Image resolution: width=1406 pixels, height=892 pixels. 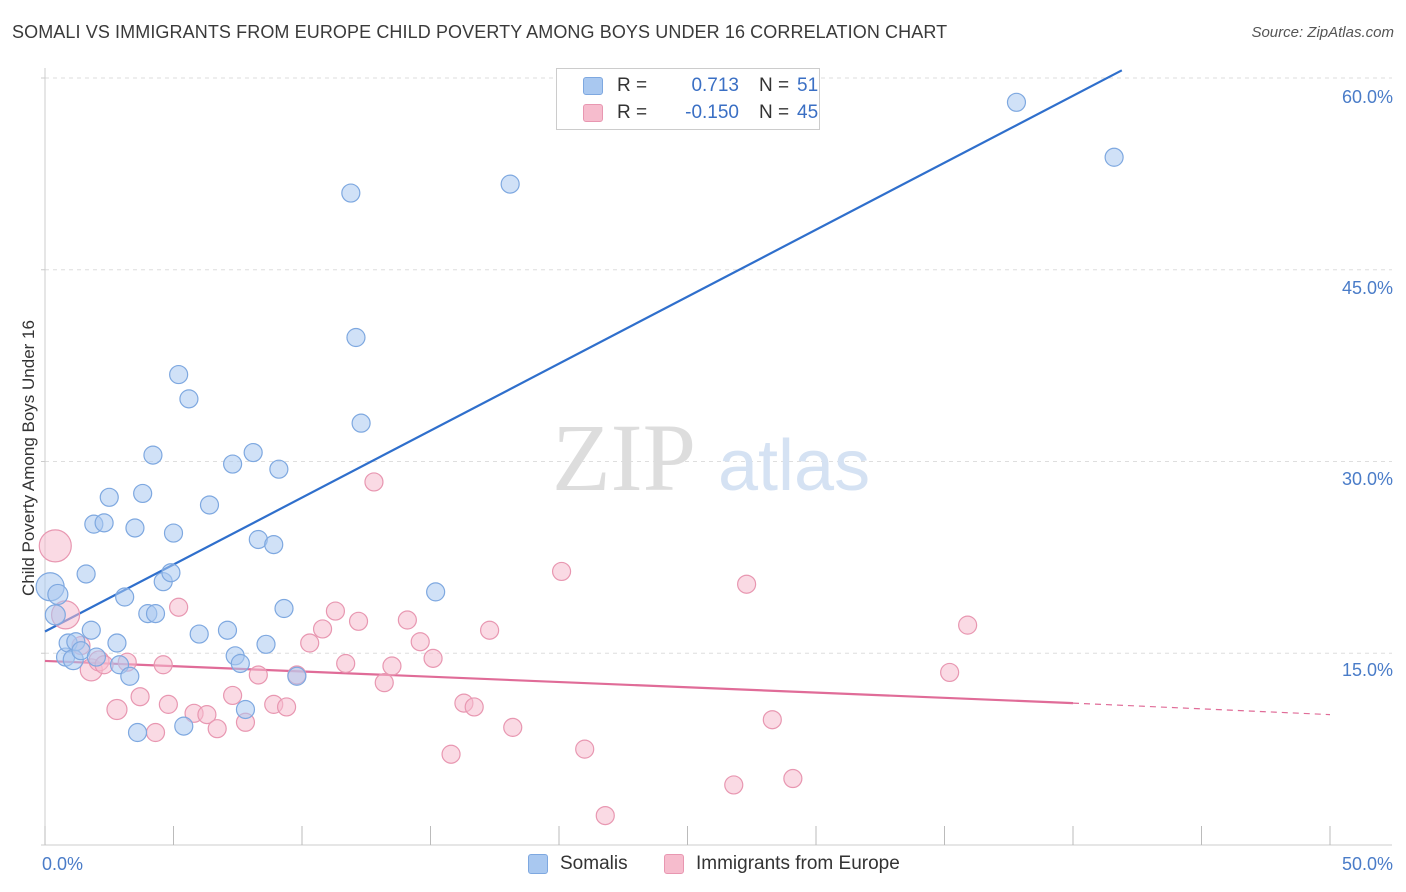 What do you see at coordinates (688, 99) in the screenshot?
I see `stats-legend: R = 0.713 N = 51 R = -0.150 N = 45` at bounding box center [688, 99].